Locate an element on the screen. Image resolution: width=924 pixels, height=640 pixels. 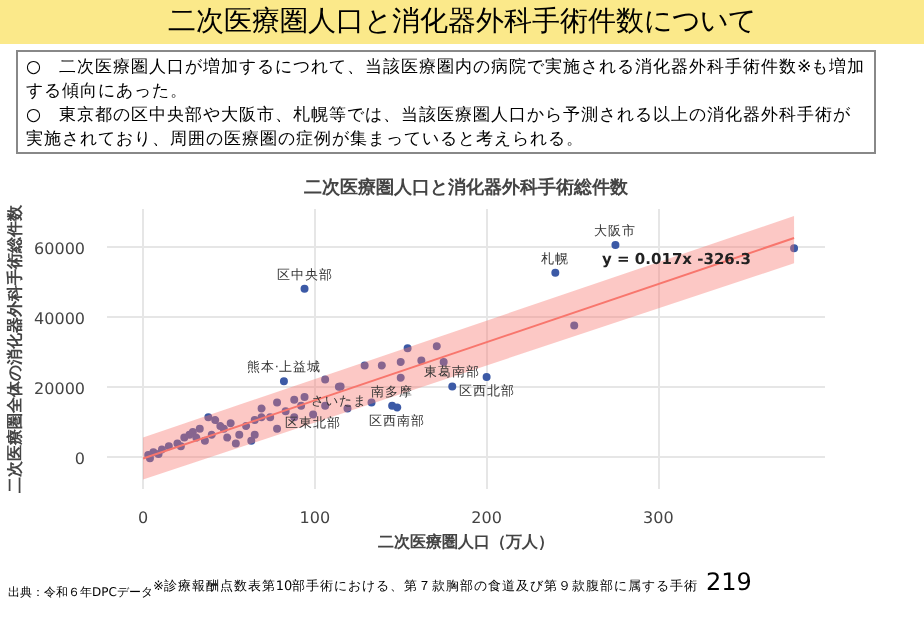
y-tick-label: 40000 is located at coordinates (60, 318).